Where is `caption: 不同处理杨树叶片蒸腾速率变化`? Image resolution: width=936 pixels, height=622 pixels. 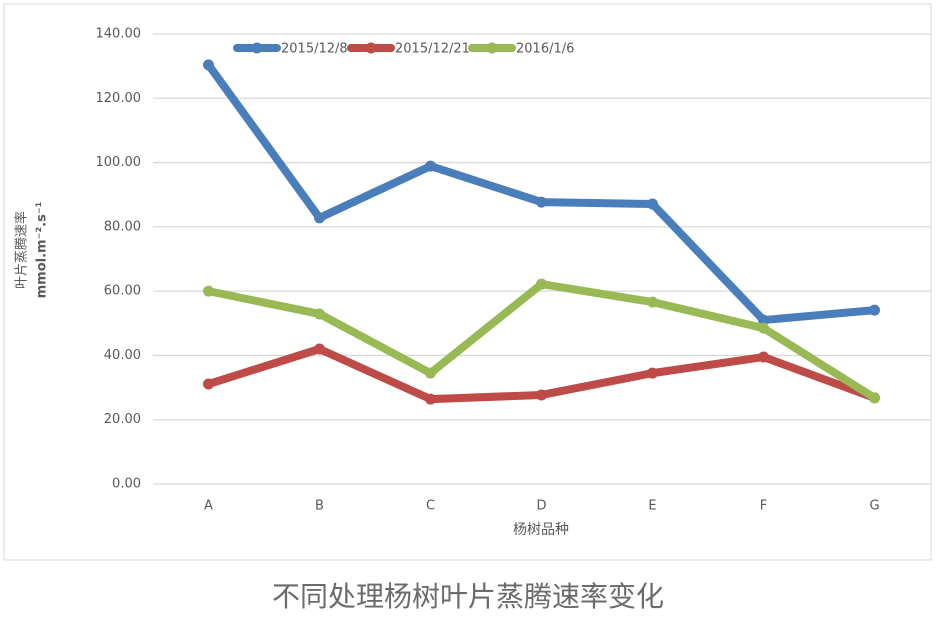 caption: 不同处理杨树叶片蒸腾速率变化 is located at coordinates (468, 596).